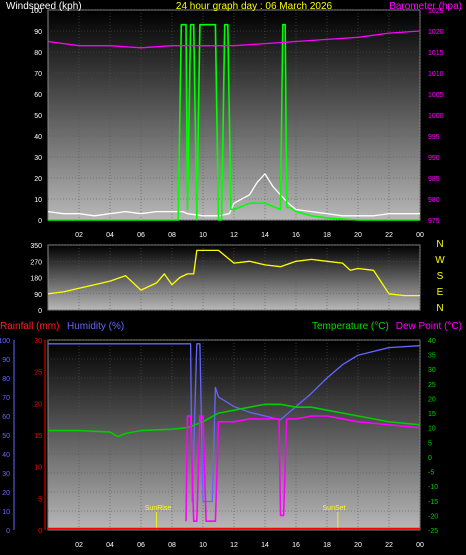  What do you see at coordinates (38, 468) in the screenshot?
I see `rainfall-tick-label: 10` at bounding box center [38, 468].